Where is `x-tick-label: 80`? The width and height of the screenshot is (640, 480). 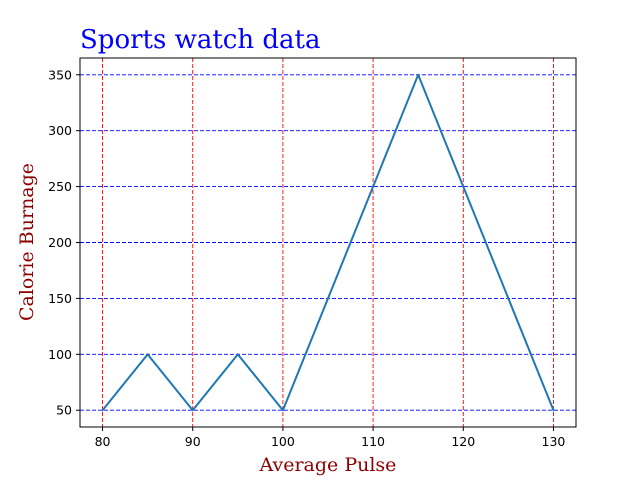 x-tick-label: 80 is located at coordinates (103, 441).